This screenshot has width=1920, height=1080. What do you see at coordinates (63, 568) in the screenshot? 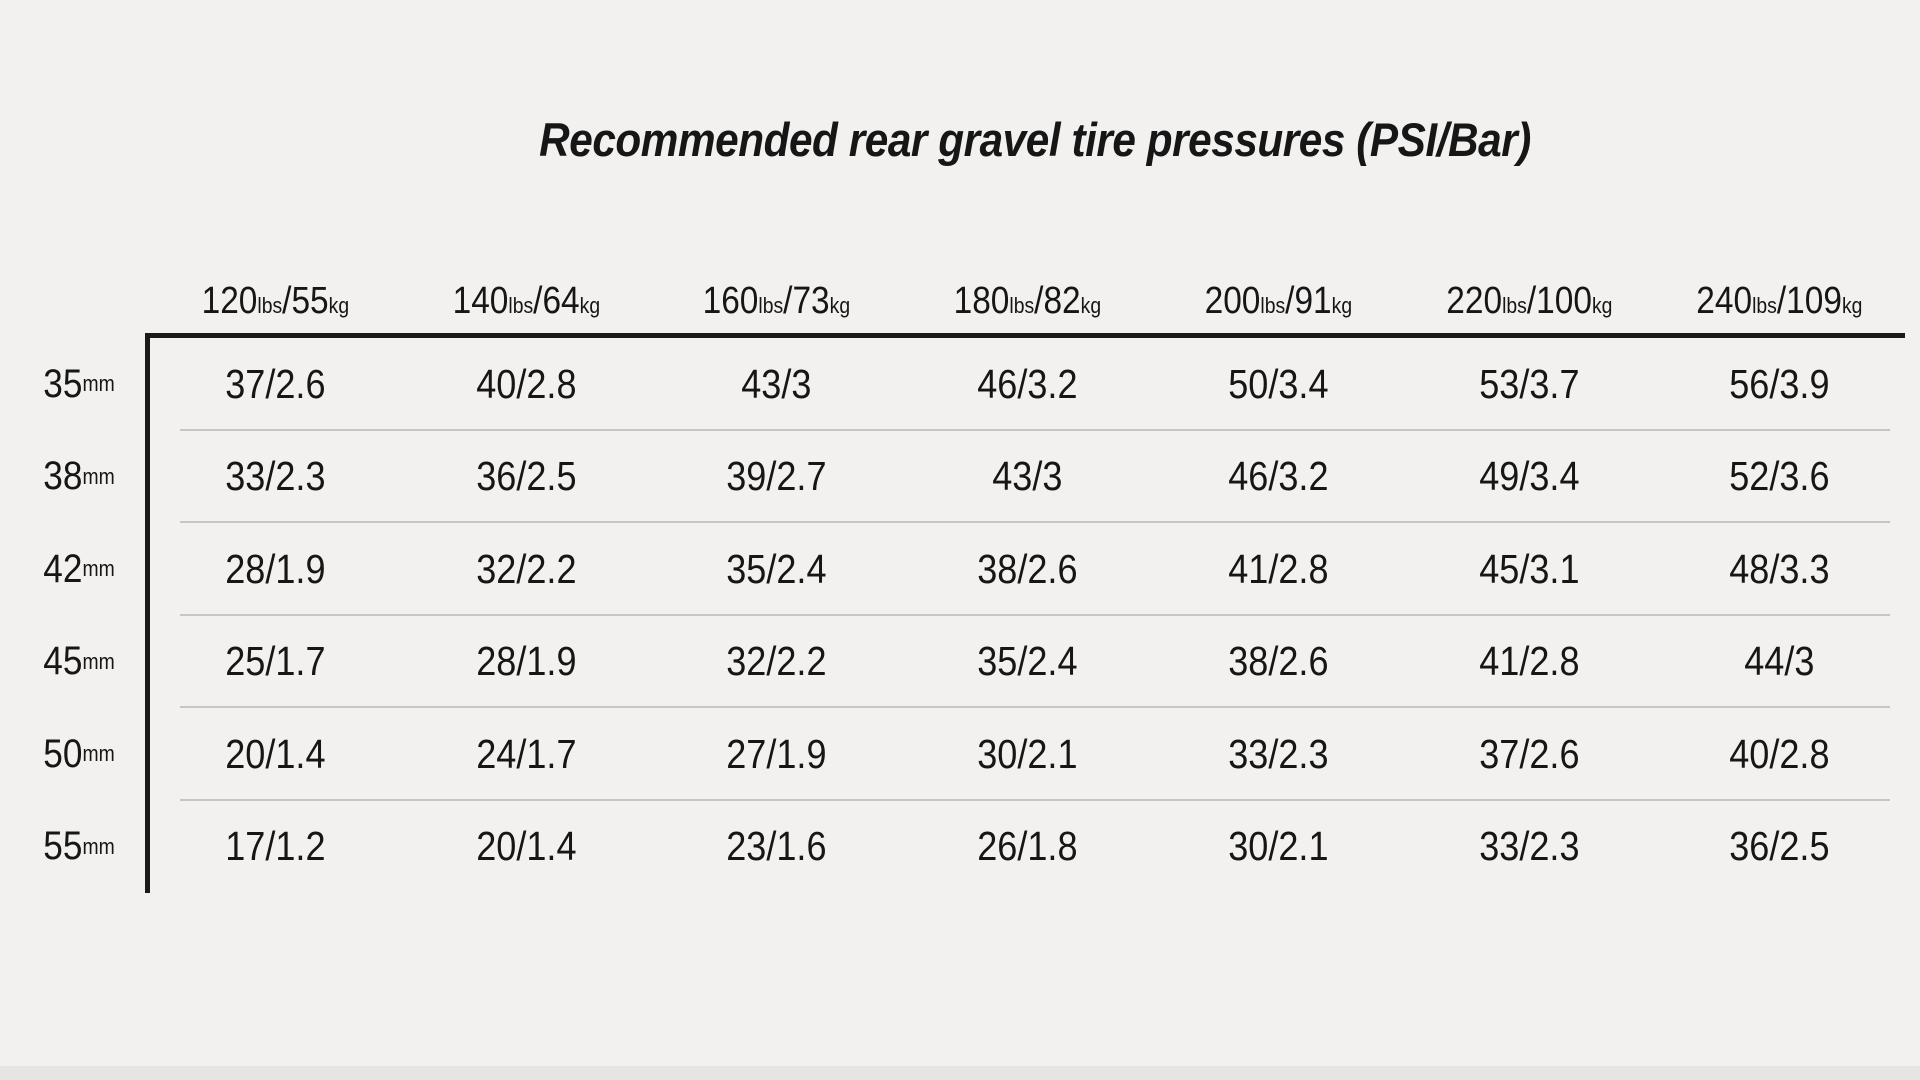
I see `tire-width-value: 42` at bounding box center [63, 568].